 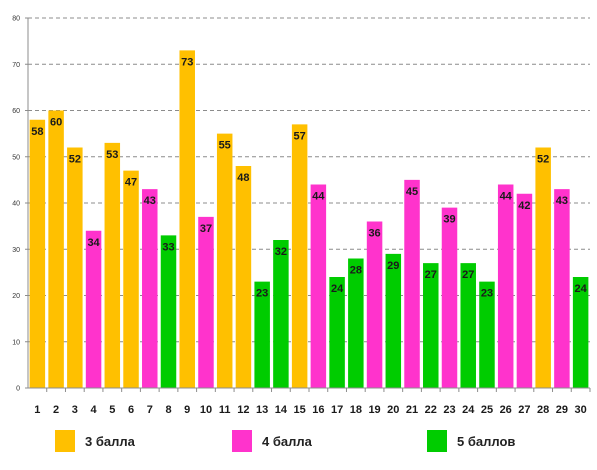 I want to click on y-tick-label: 30, so click(x=16, y=250).